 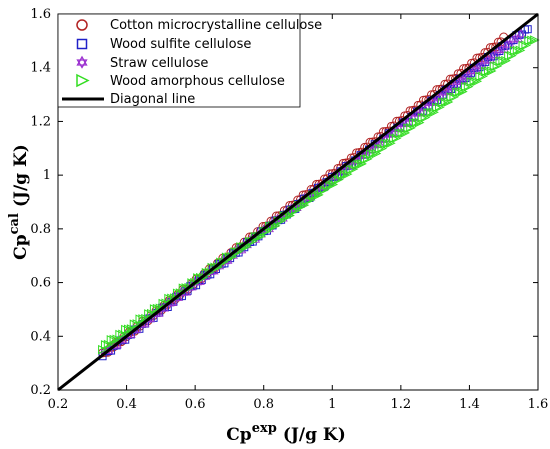 I want to click on legend-label: Wood amorphous cellulose, so click(x=197, y=81).